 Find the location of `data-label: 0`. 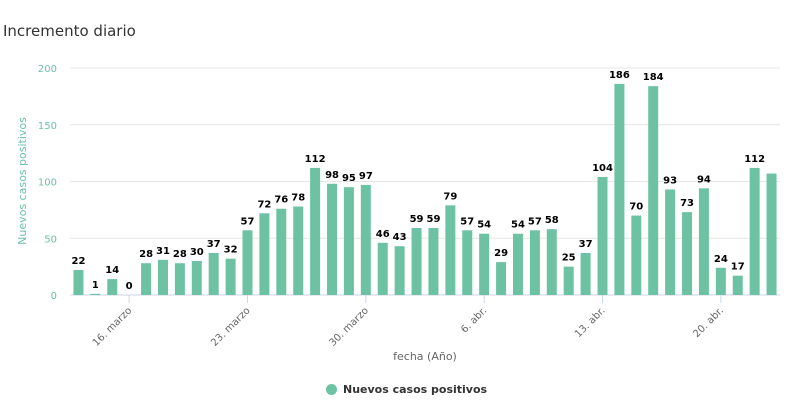

data-label: 0 is located at coordinates (129, 286).